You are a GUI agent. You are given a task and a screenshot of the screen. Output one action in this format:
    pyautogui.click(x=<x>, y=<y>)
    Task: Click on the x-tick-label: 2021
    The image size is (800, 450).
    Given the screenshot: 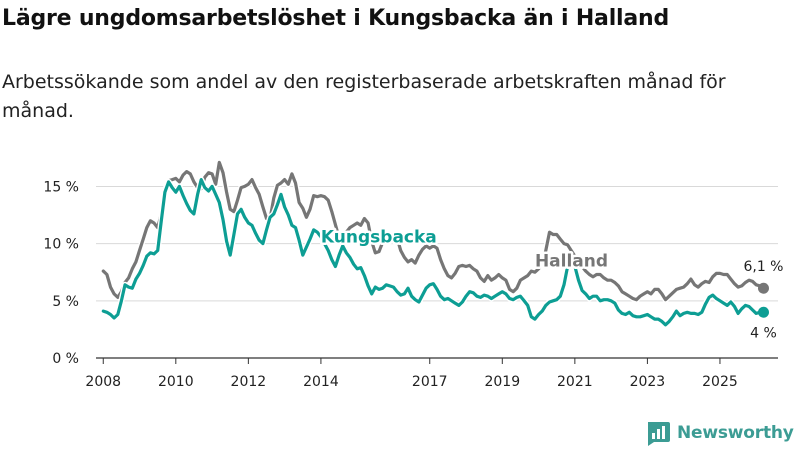 What is the action you would take?
    pyautogui.click(x=575, y=382)
    